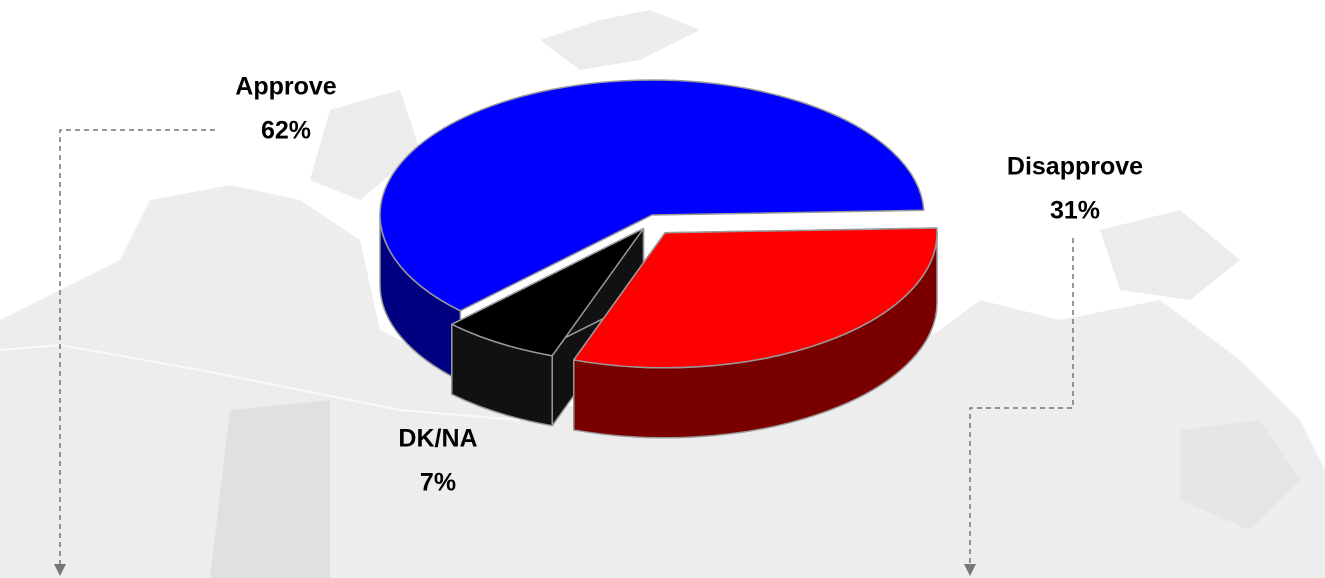 The width and height of the screenshot is (1325, 578). I want to click on slice-value-label: 7%, so click(438, 483).